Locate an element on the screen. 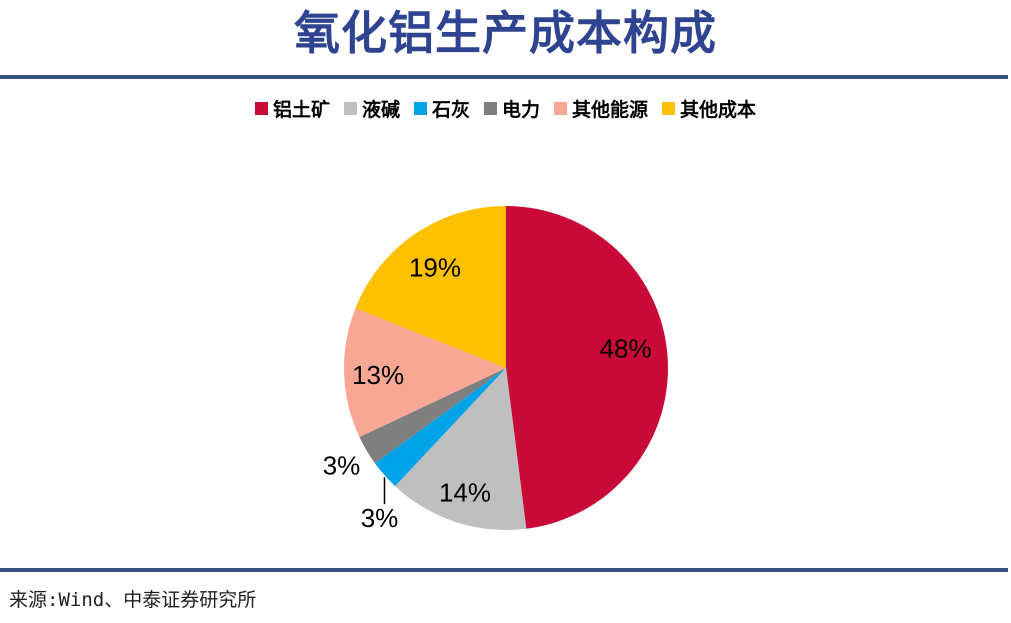 Image resolution: width=1011 pixels, height=623 pixels. chart-legend: 铝土矿 液碱 石灰 电力 其他能源 其他成本 is located at coordinates (505, 108).